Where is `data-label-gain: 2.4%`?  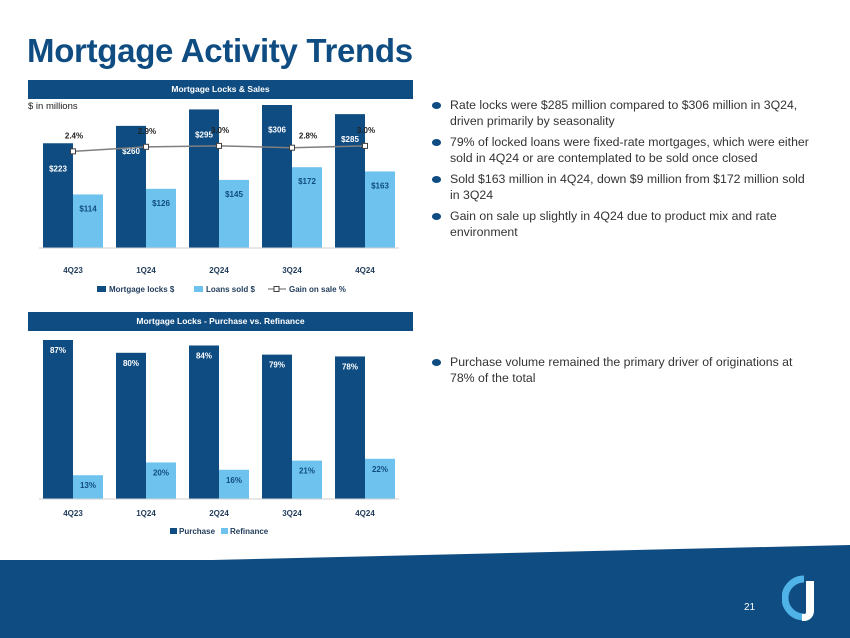
data-label-gain: 2.4% is located at coordinates (74, 135).